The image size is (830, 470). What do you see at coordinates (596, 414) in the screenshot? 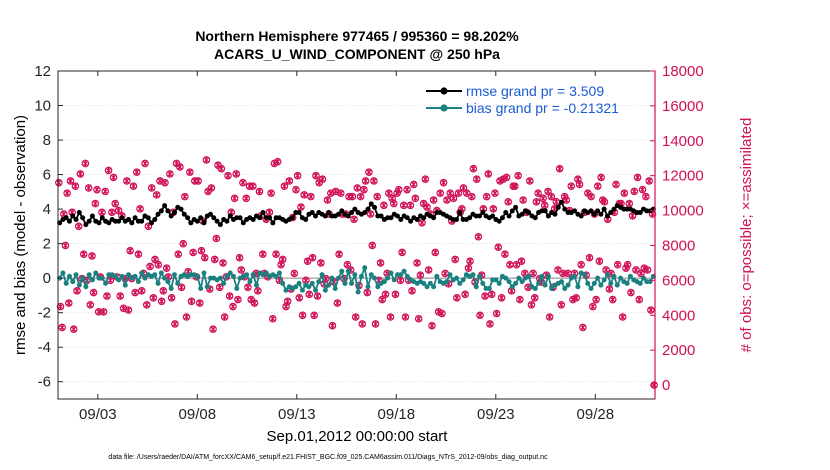
I see `x-tick-label: 09/28` at bounding box center [596, 414].